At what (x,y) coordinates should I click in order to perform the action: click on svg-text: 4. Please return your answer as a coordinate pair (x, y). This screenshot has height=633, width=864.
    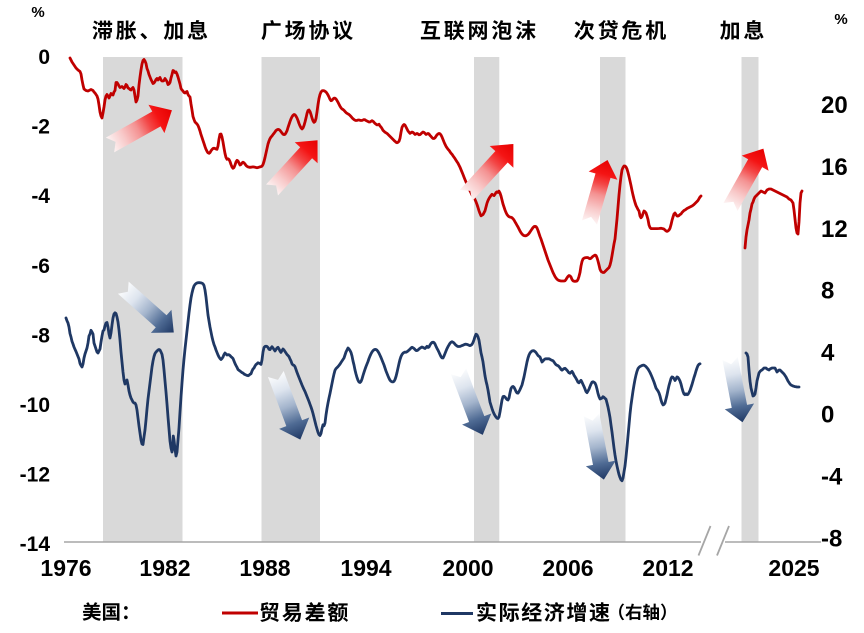
    Looking at the image, I should click on (828, 353).